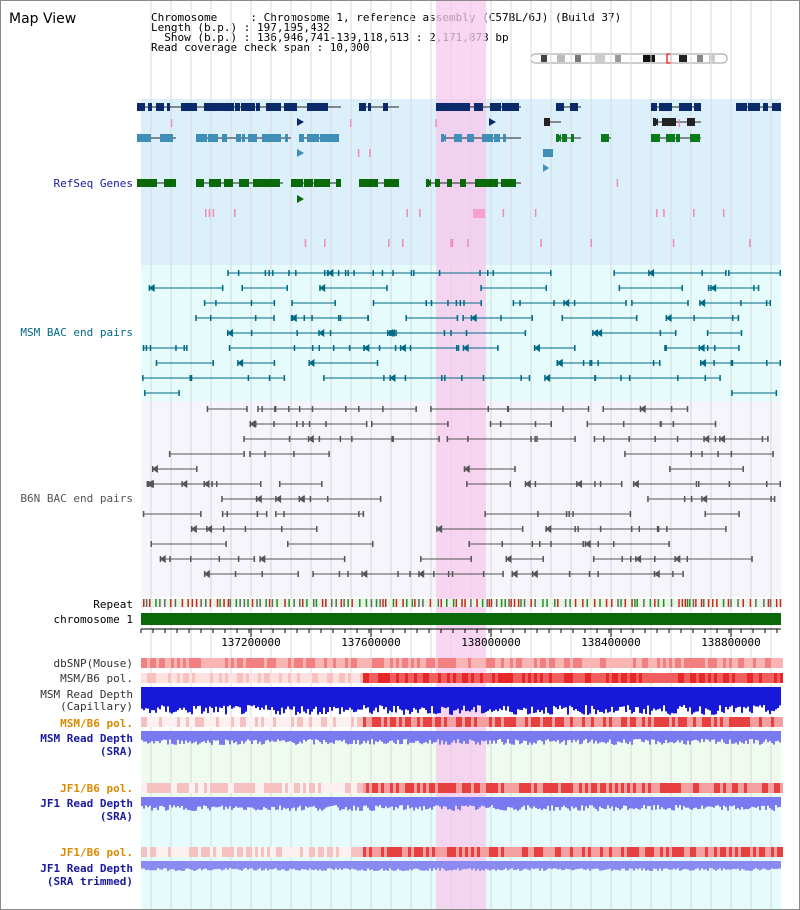 The image size is (800, 910). Describe the element at coordinates (444, 333) in the screenshot. I see `msm-bac-end` at that location.